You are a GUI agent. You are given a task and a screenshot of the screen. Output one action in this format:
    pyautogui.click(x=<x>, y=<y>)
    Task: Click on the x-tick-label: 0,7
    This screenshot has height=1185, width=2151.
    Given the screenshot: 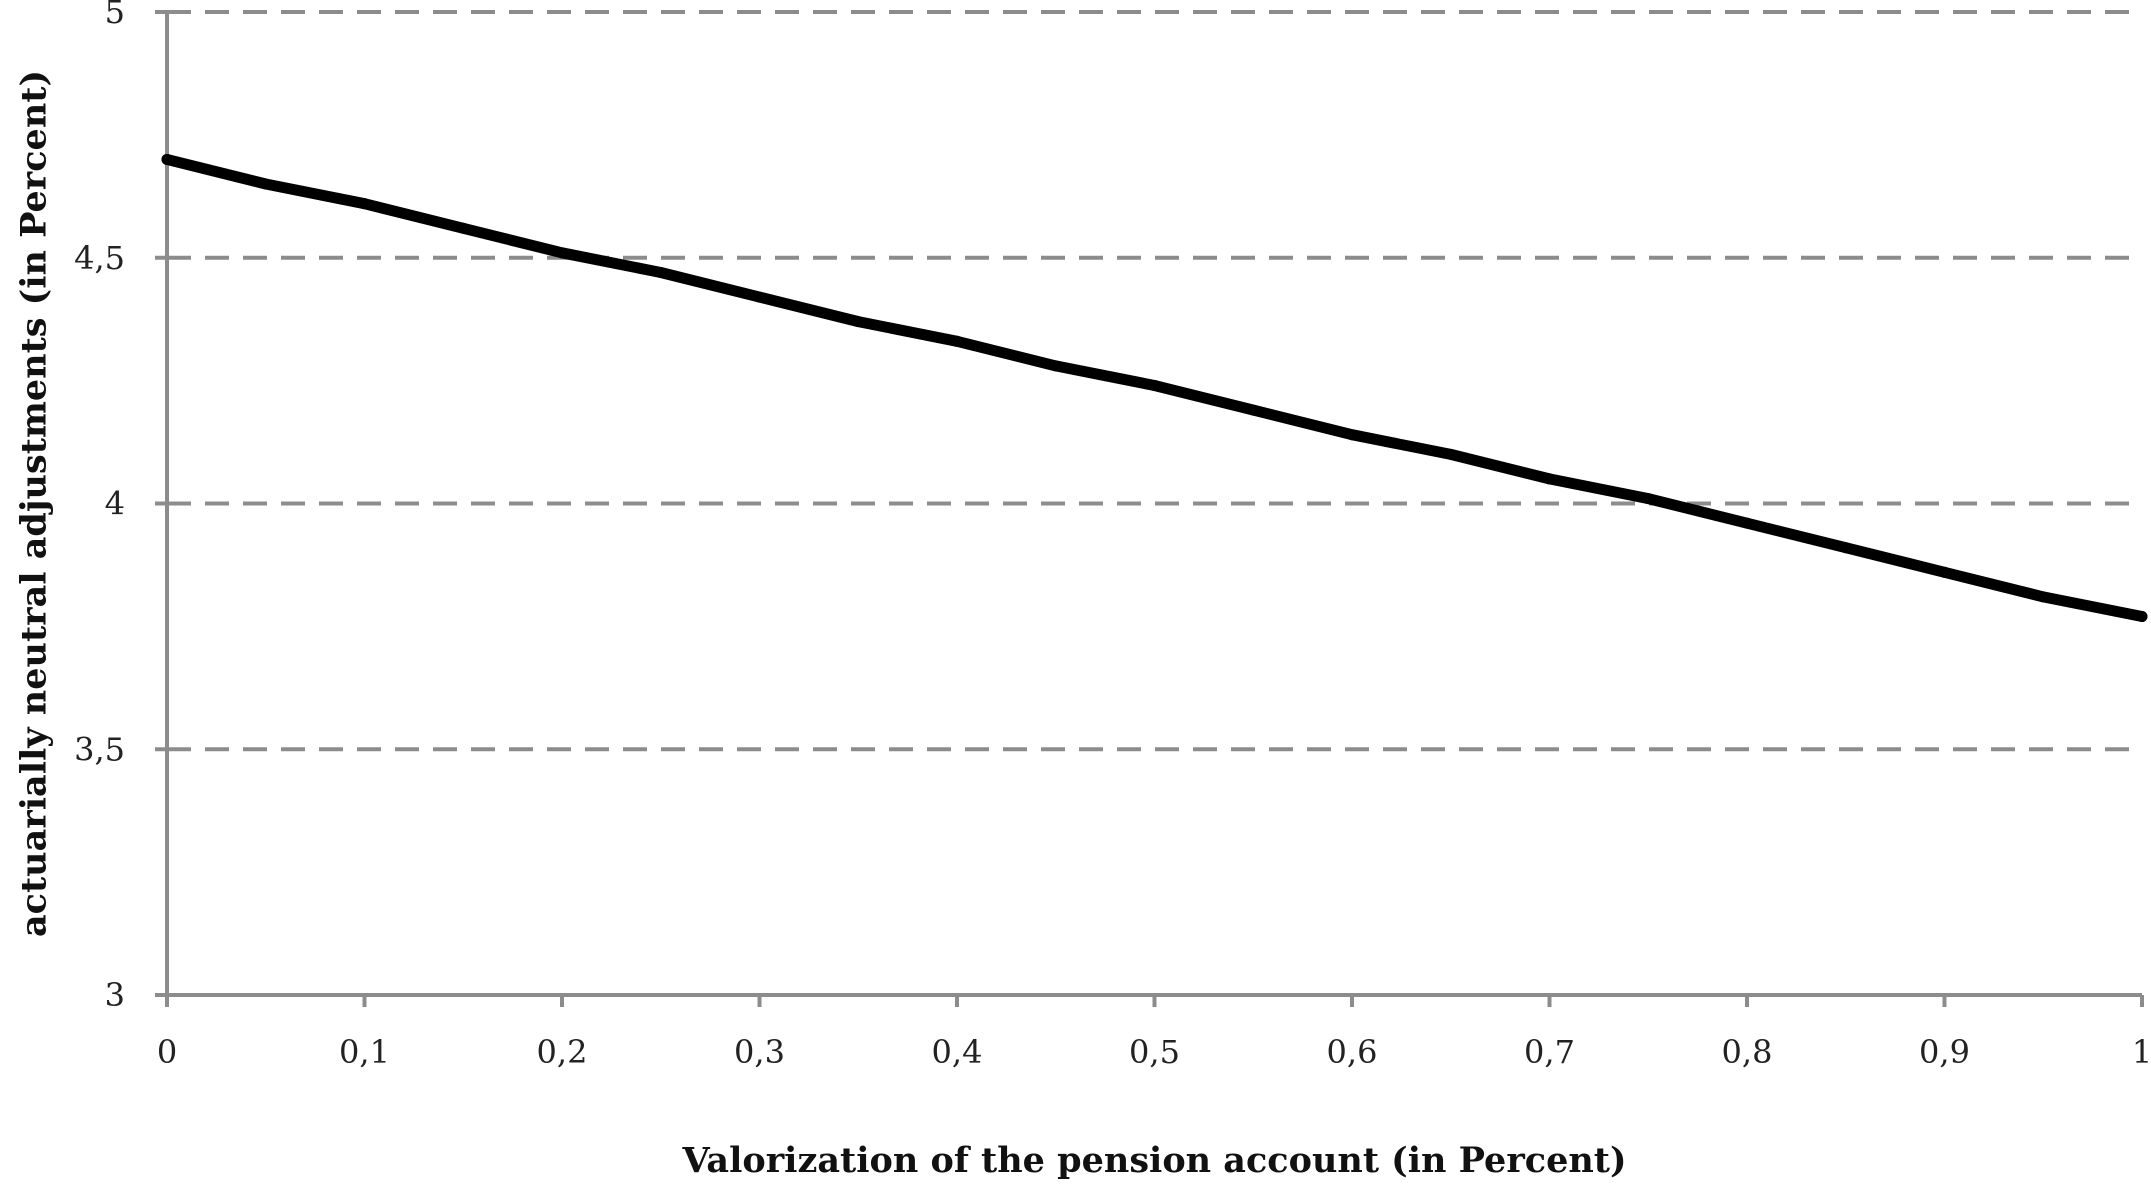 What is the action you would take?
    pyautogui.click(x=1549, y=1052)
    